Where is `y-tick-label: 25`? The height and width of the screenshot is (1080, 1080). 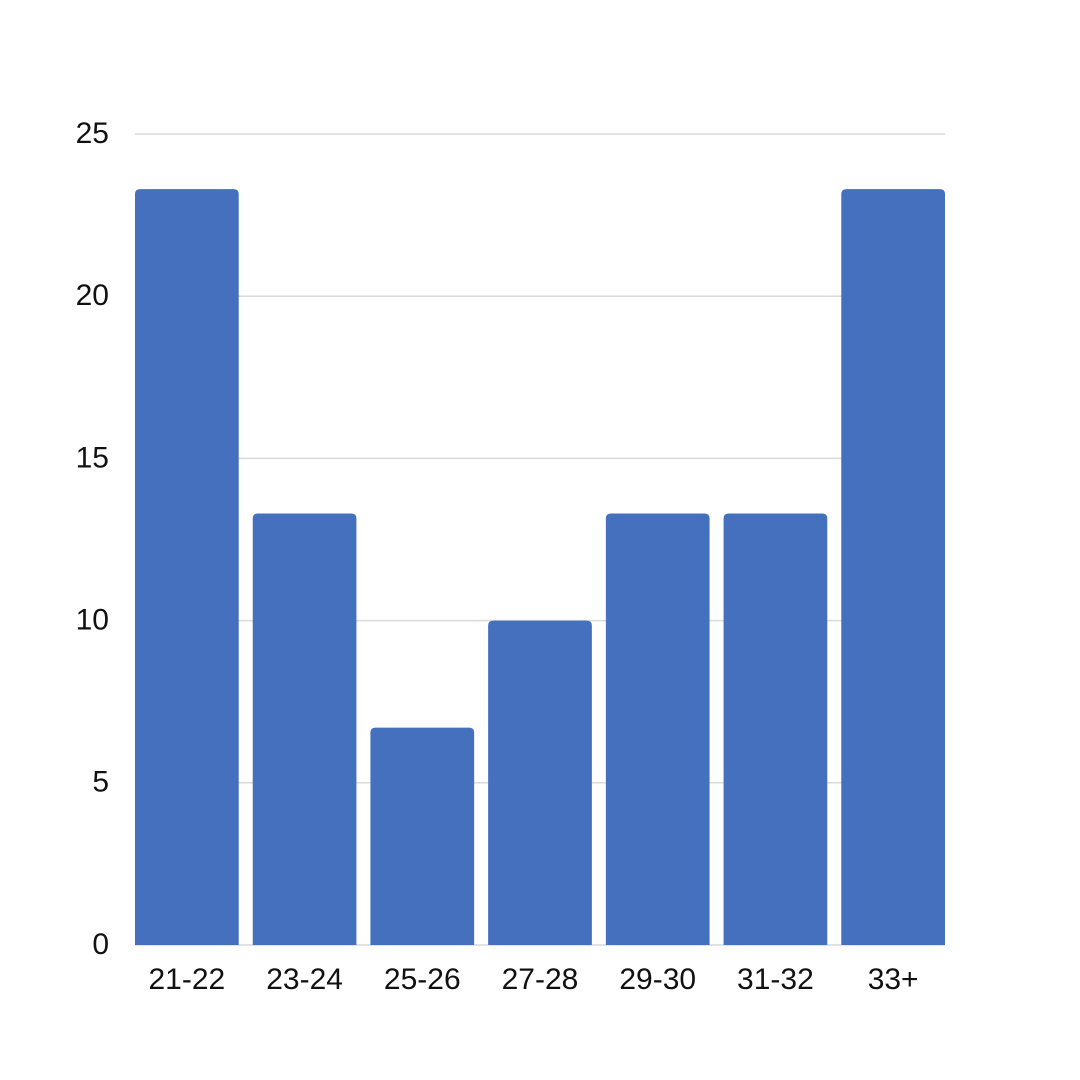
y-tick-label: 25 is located at coordinates (92, 133).